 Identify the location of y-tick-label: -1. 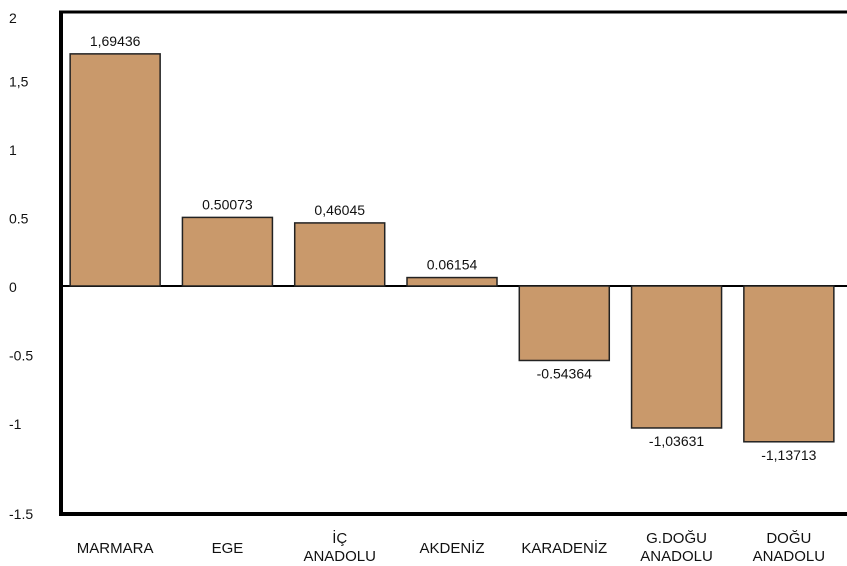
(15, 424).